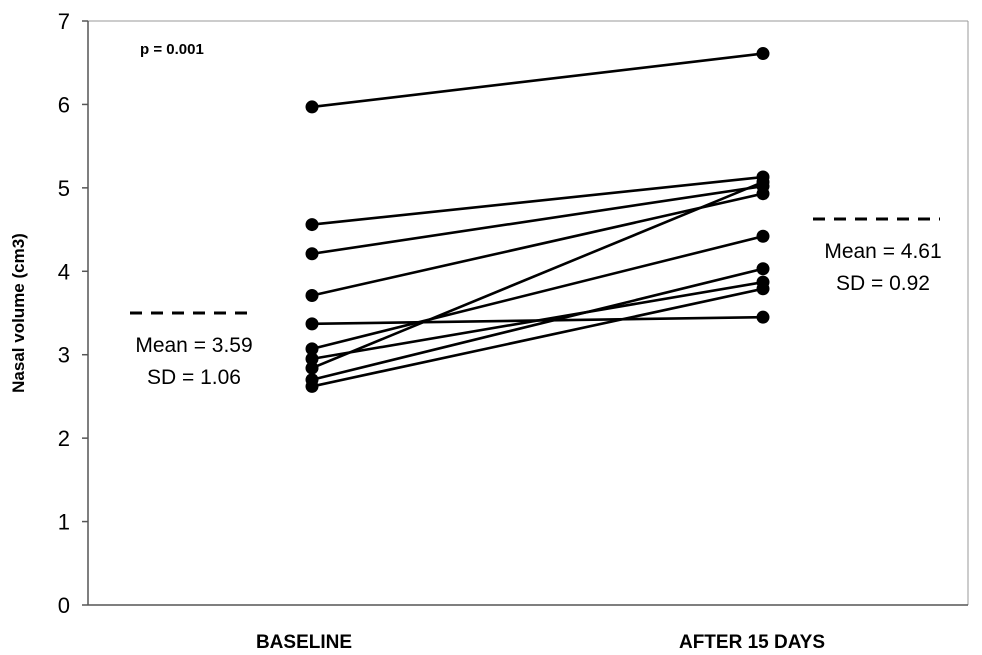 Image resolution: width=982 pixels, height=655 pixels. Describe the element at coordinates (304, 642) in the screenshot. I see `category-label-baseline: BASELINE` at that location.